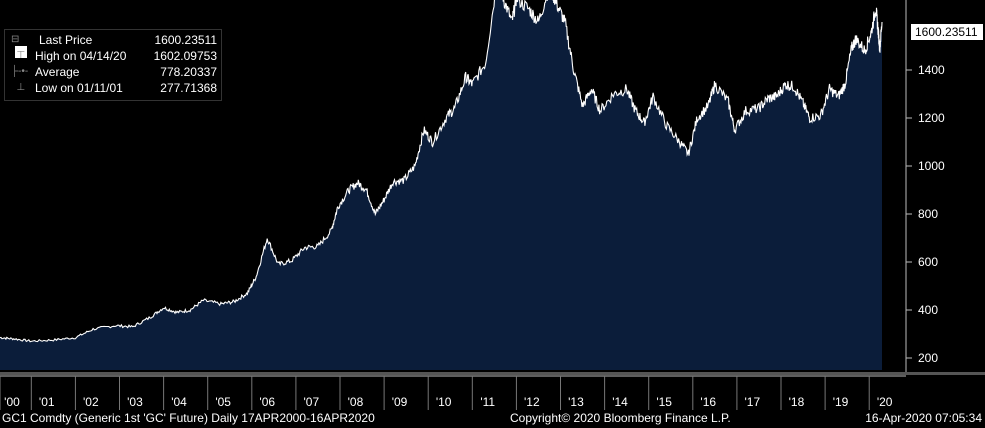  What do you see at coordinates (185, 40) in the screenshot?
I see `legend-value: 1600.23511` at bounding box center [185, 40].